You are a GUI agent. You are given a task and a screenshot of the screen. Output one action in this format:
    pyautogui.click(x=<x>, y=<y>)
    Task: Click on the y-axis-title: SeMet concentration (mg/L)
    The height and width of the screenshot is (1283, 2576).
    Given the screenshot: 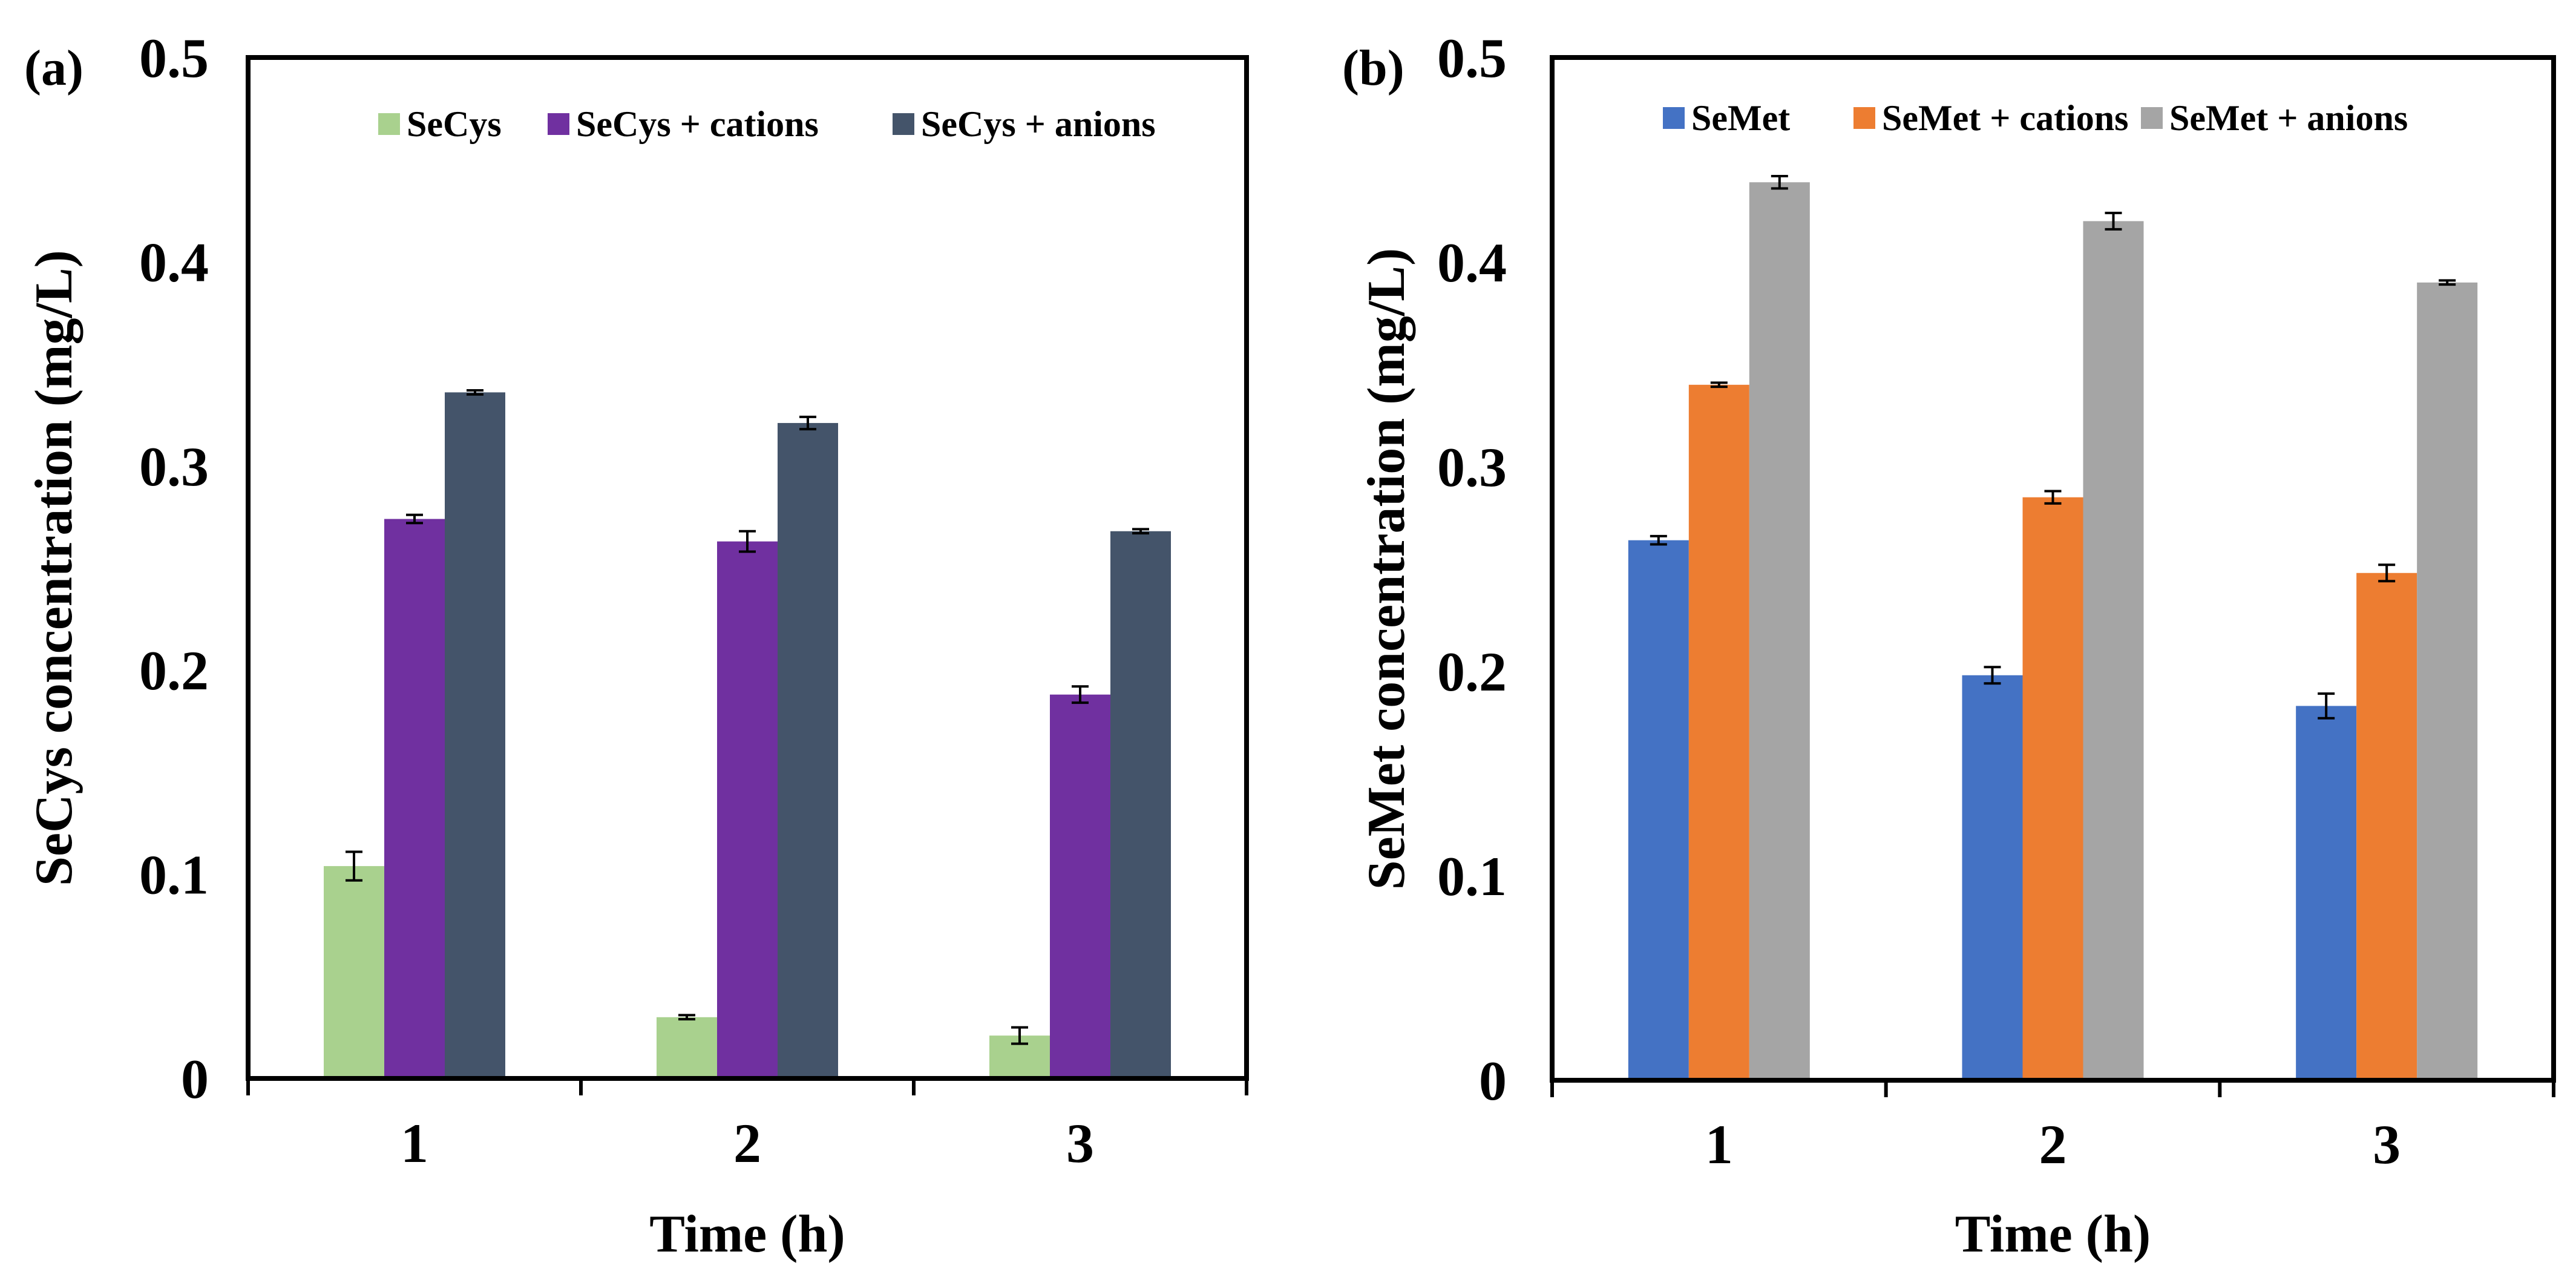 What is the action you would take?
    pyautogui.click(x=1386, y=569)
    